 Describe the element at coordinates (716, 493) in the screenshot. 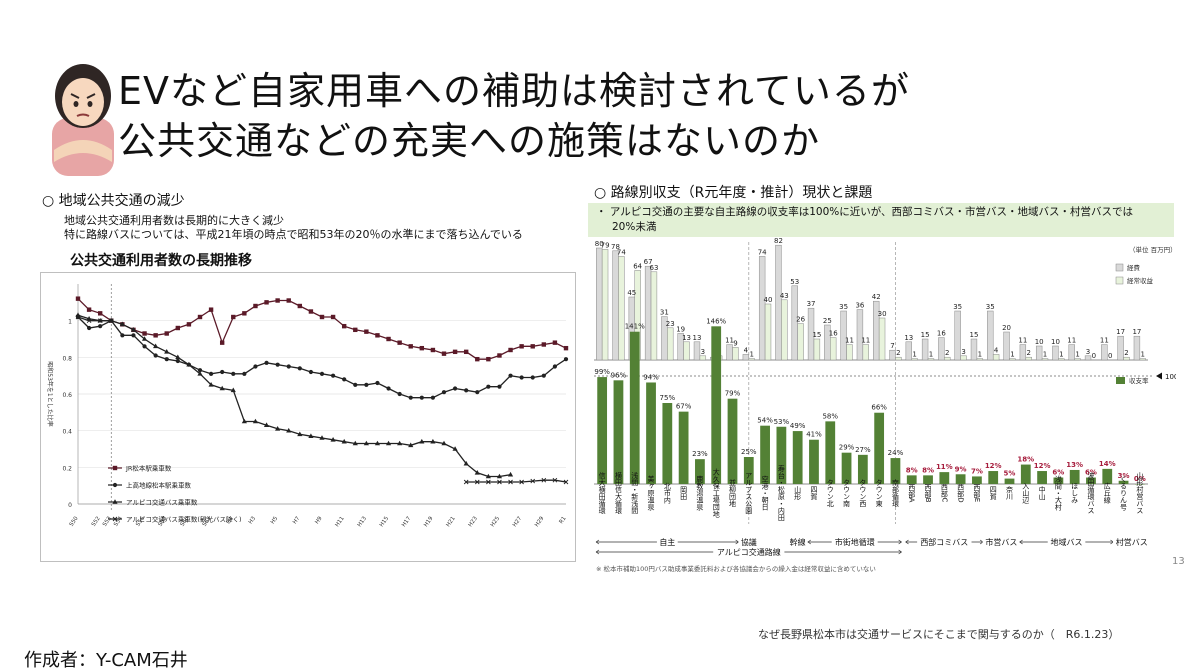

I see `route-name: 大久保工場団地` at that location.